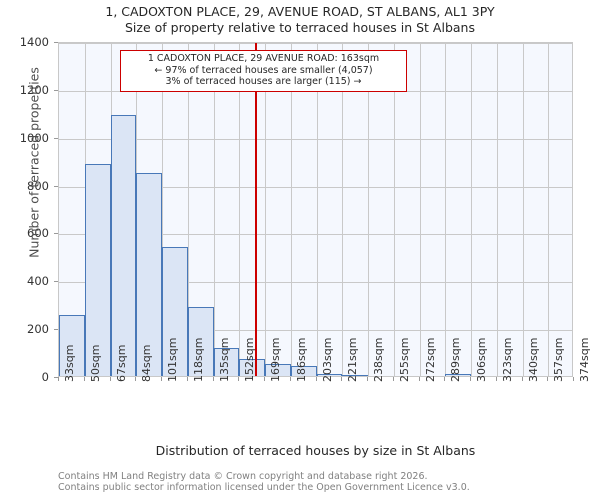  Describe the element at coordinates (147, 363) in the screenshot. I see `x-axis-tick-label: 84sqm` at that location.